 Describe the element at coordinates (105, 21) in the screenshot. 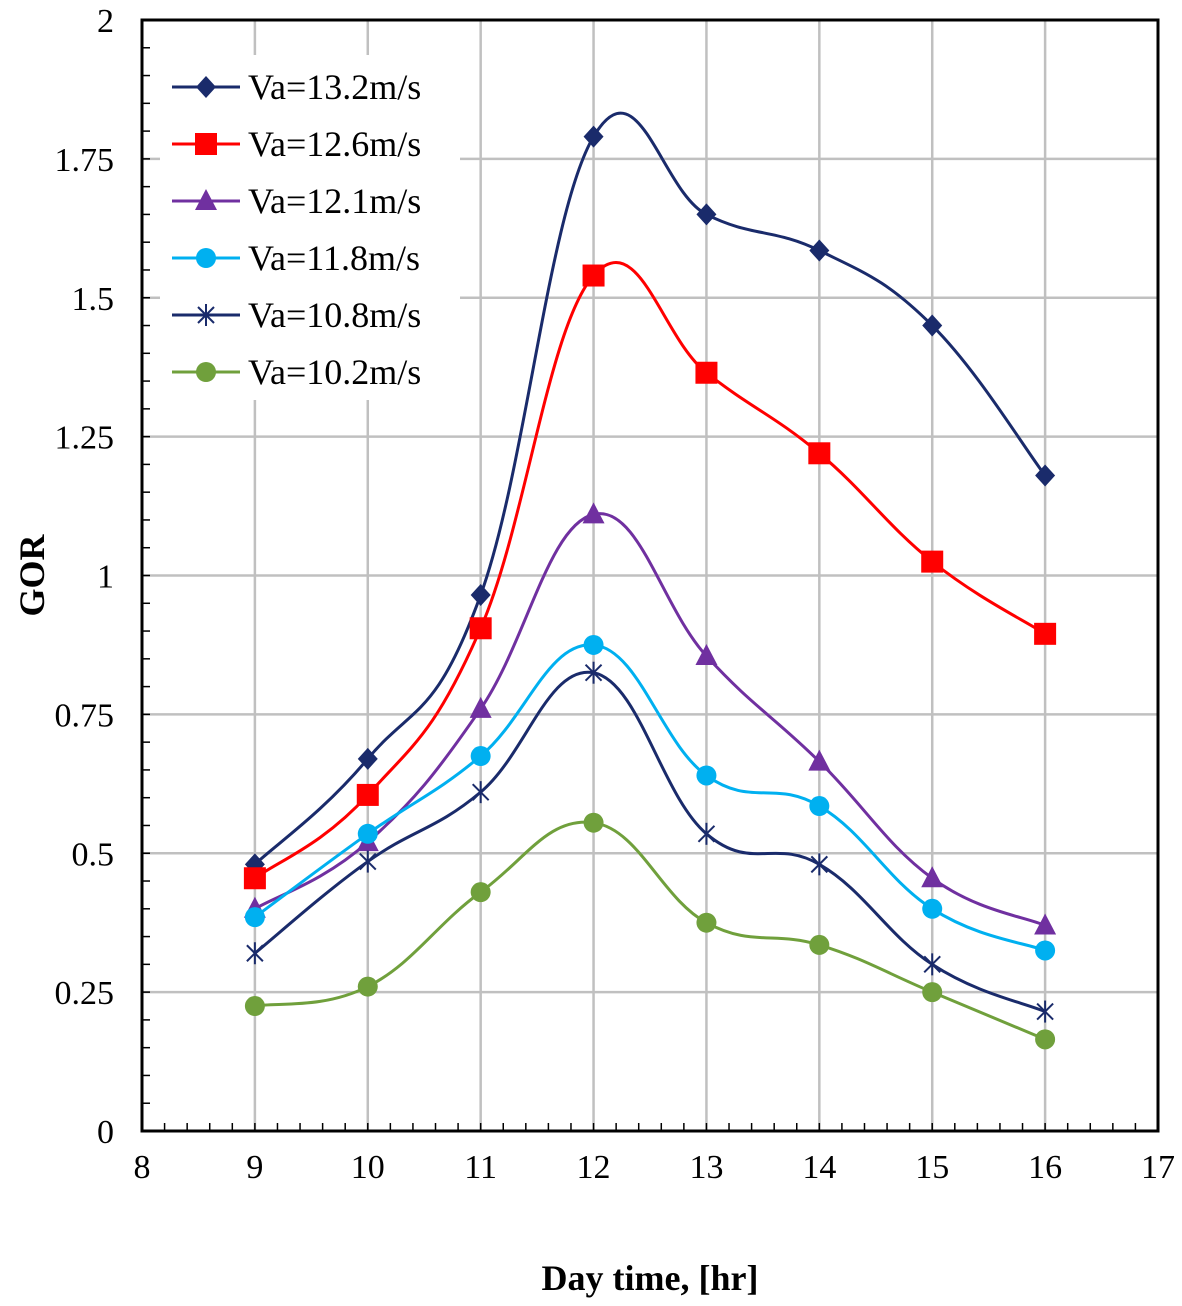

I see `y-tick-label: 2` at that location.